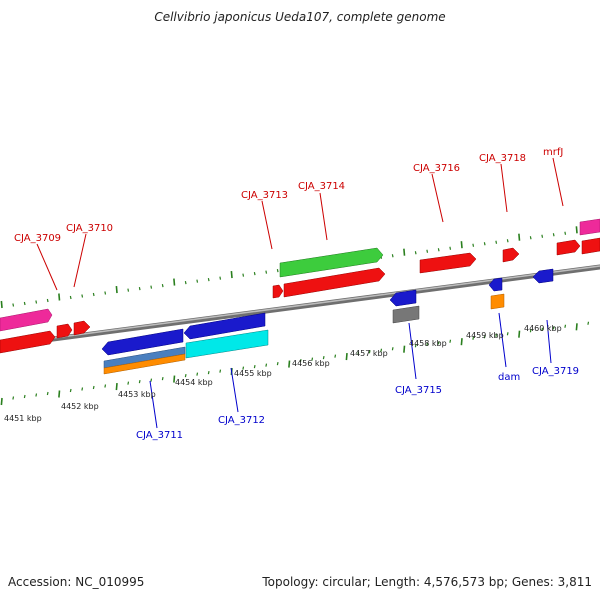 The height and width of the screenshot is (600, 600). What do you see at coordinates (502, 158) in the screenshot?
I see `gene-label-cja-3718: CJA_3718` at bounding box center [502, 158].